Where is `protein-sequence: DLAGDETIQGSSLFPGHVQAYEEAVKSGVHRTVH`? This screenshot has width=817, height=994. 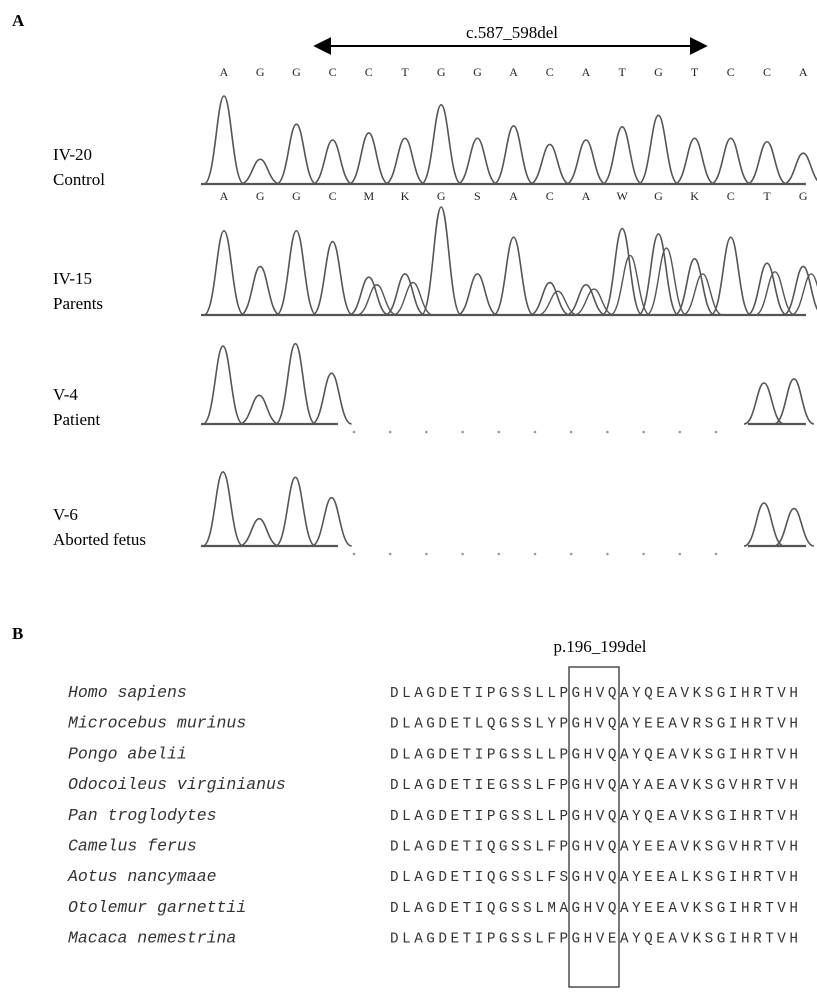
protein-sequence: DLAGDETIQGSSLFPGHVQAYEEAVKSGVHRTVH is located at coordinates (594, 848).